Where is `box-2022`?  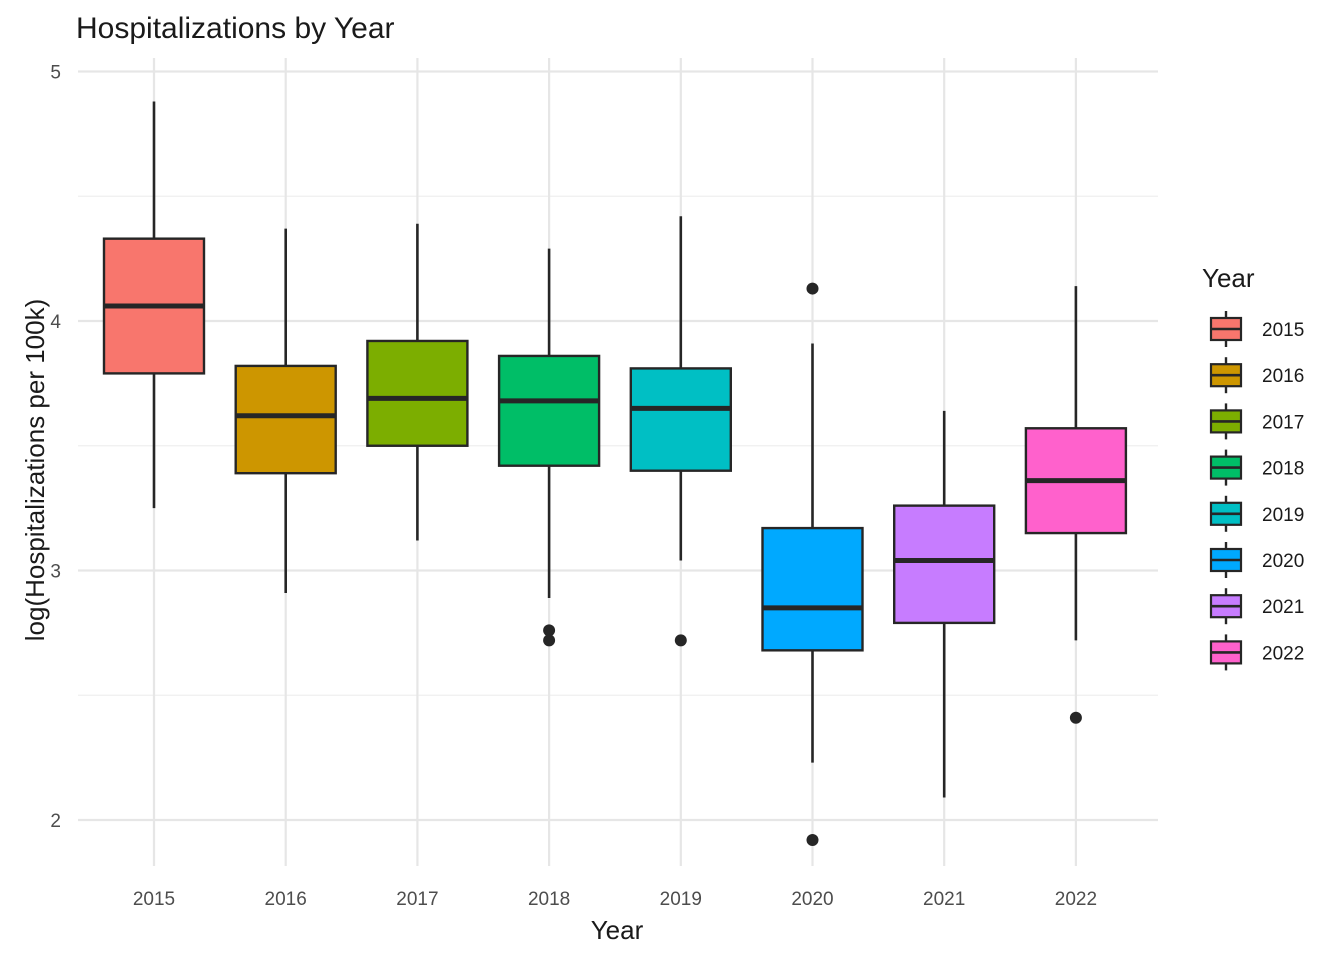 box-2022 is located at coordinates (1076, 505).